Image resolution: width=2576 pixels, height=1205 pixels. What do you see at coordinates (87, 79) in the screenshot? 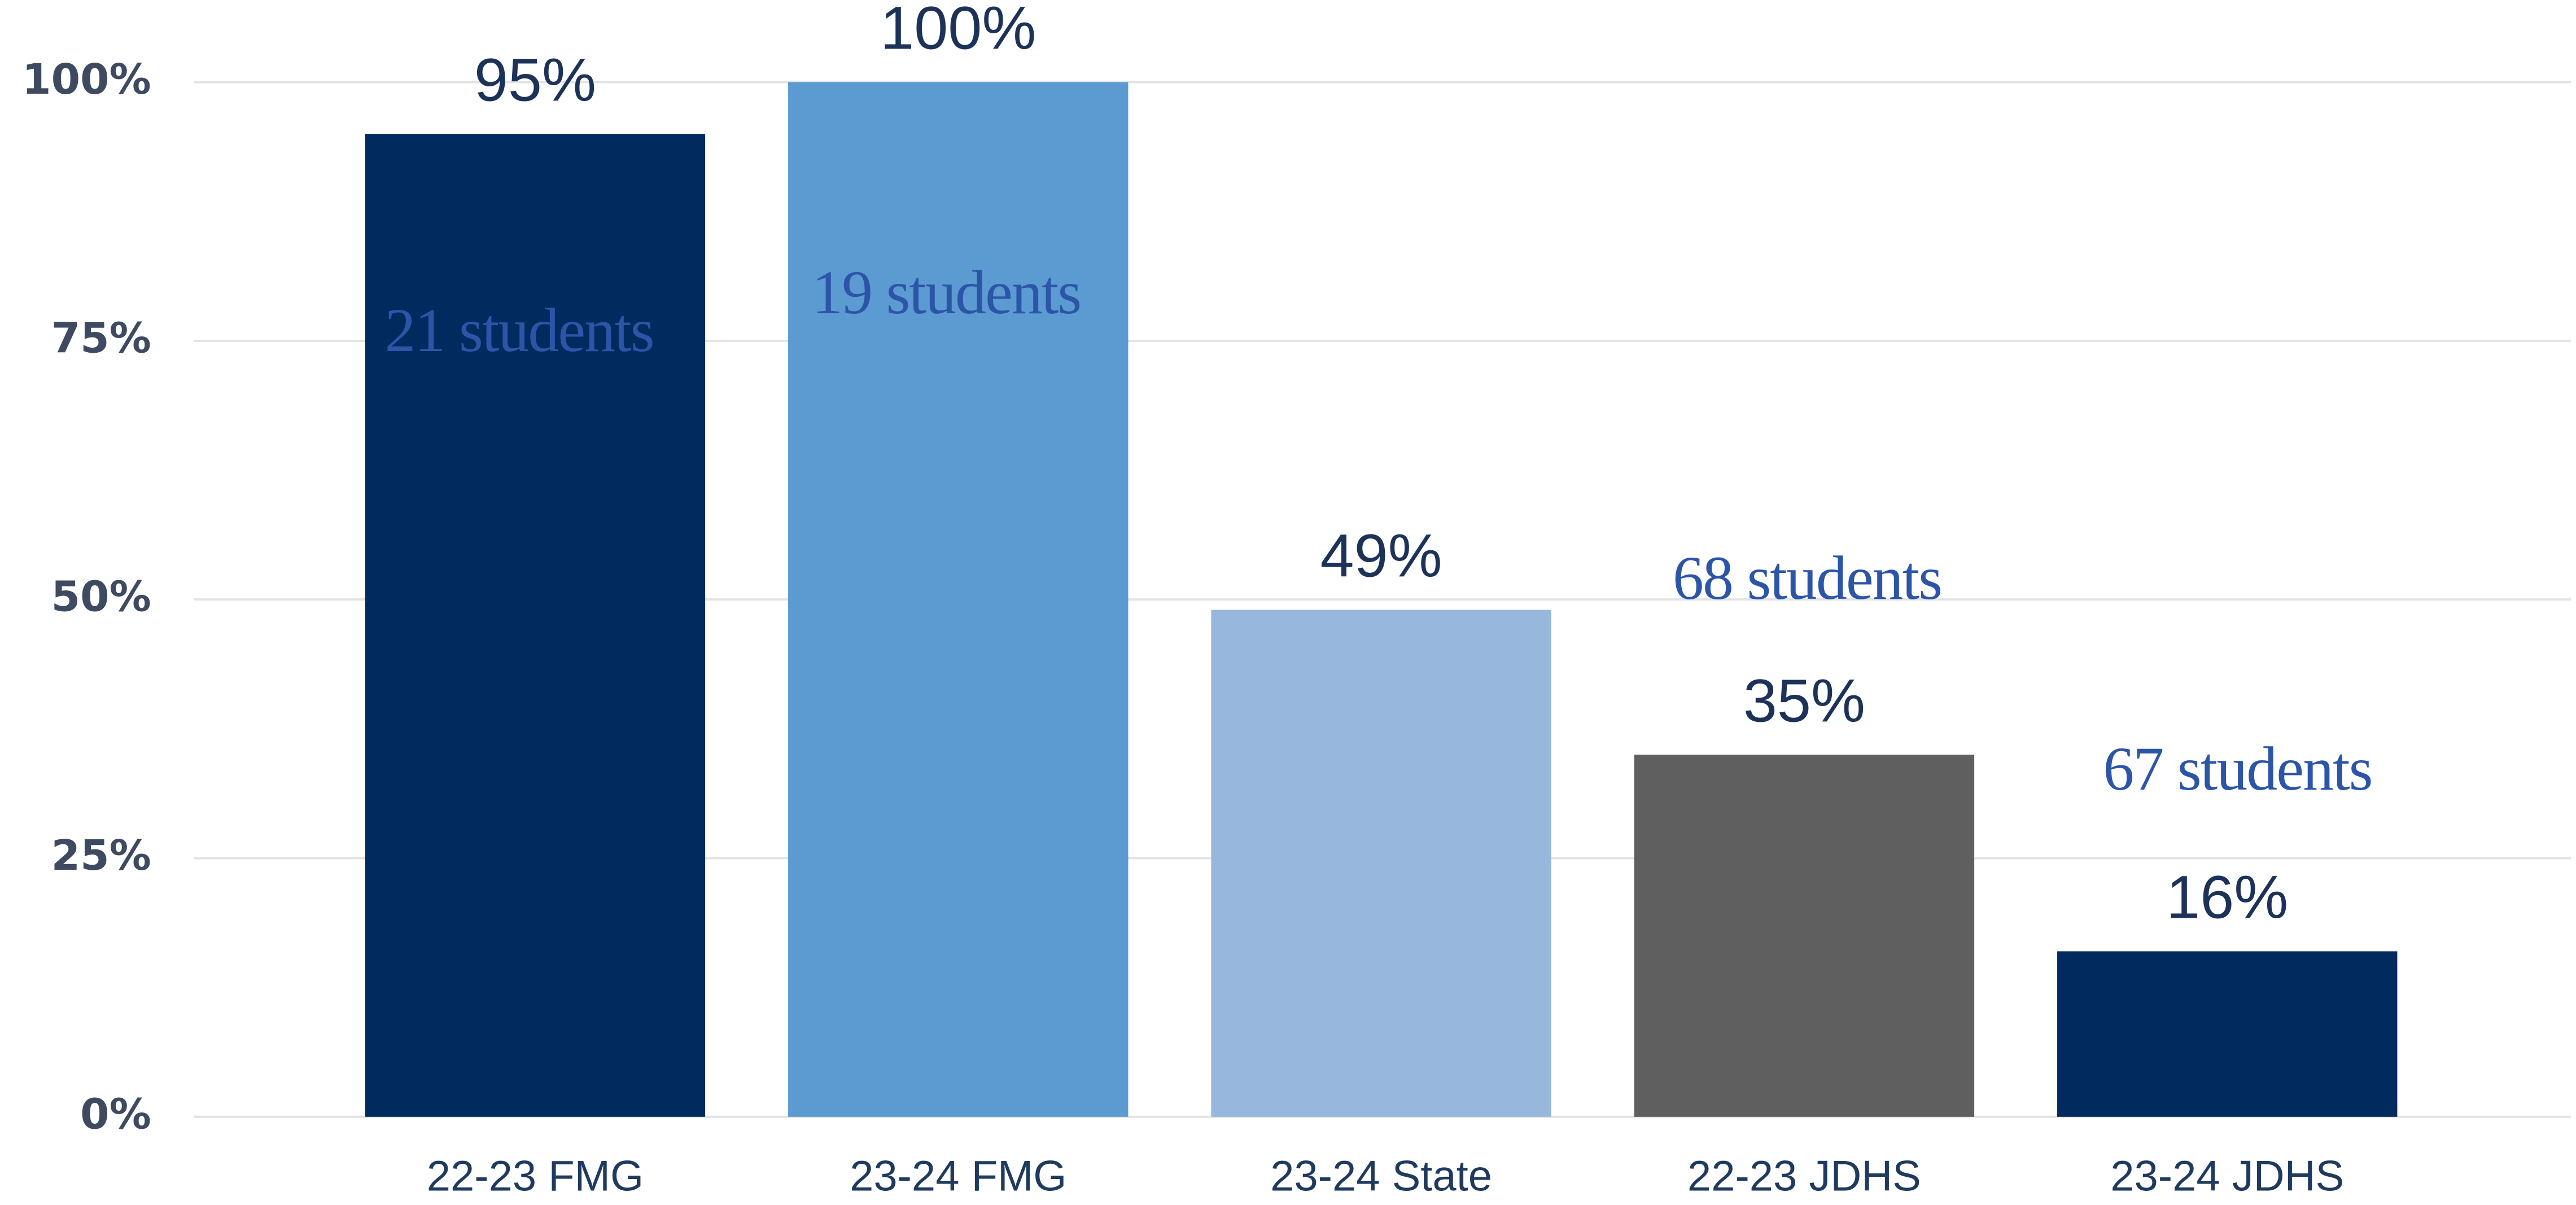
I see `y-tick-label: 100%` at bounding box center [87, 79].